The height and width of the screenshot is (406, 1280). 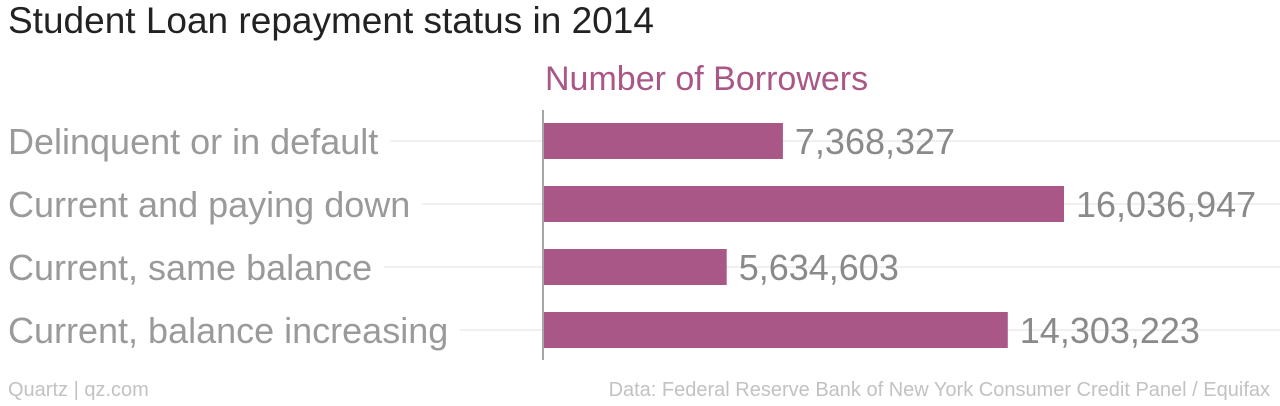 I want to click on category-label: Current and paying down, so click(x=209, y=204).